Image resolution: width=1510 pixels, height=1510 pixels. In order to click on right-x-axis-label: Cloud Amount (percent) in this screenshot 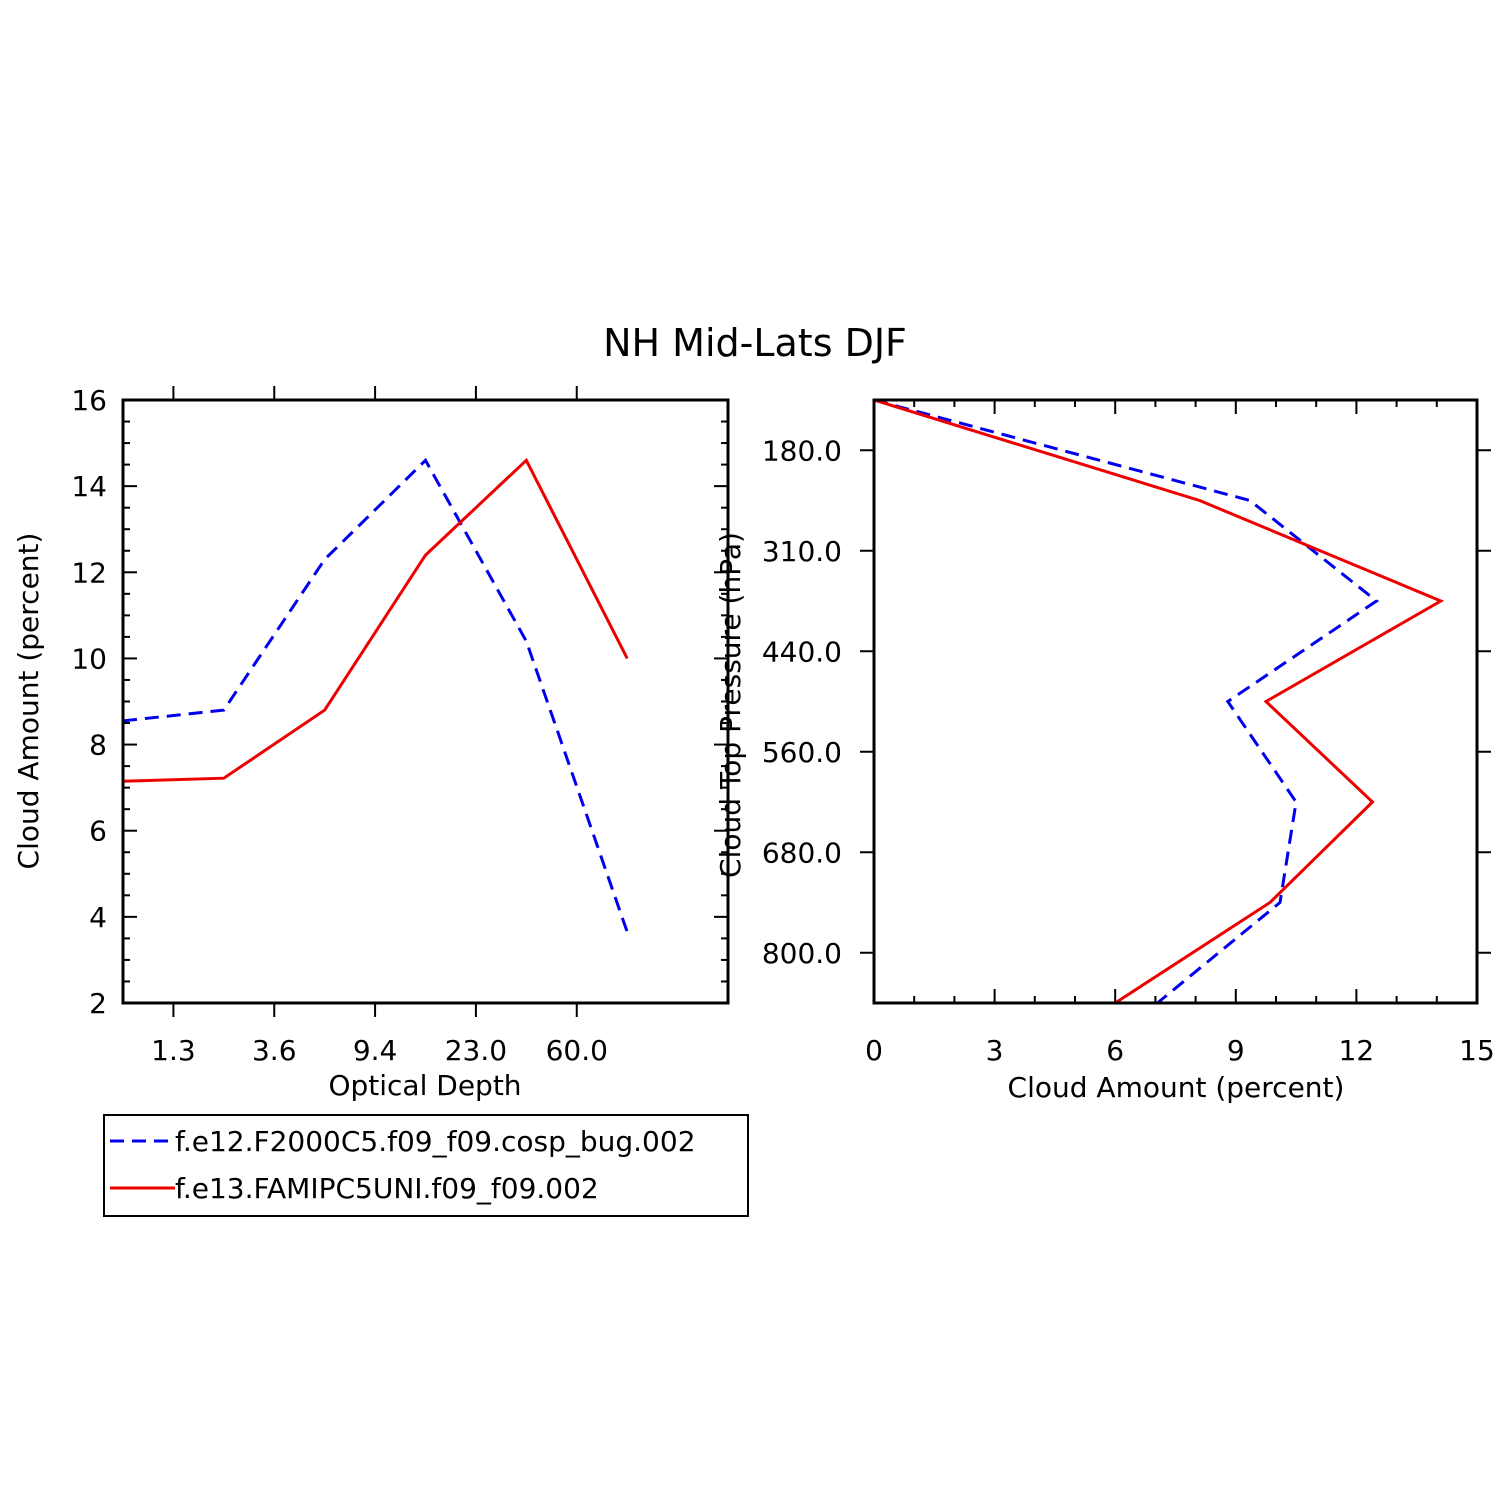, I will do `click(1176, 1087)`.